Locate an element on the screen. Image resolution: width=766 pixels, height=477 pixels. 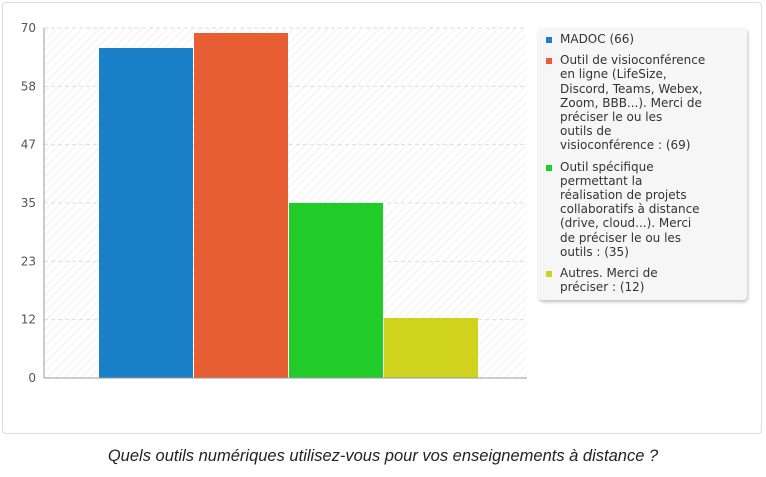
legend-item: Autres. Merci de préciser : (12) is located at coordinates (643, 280).